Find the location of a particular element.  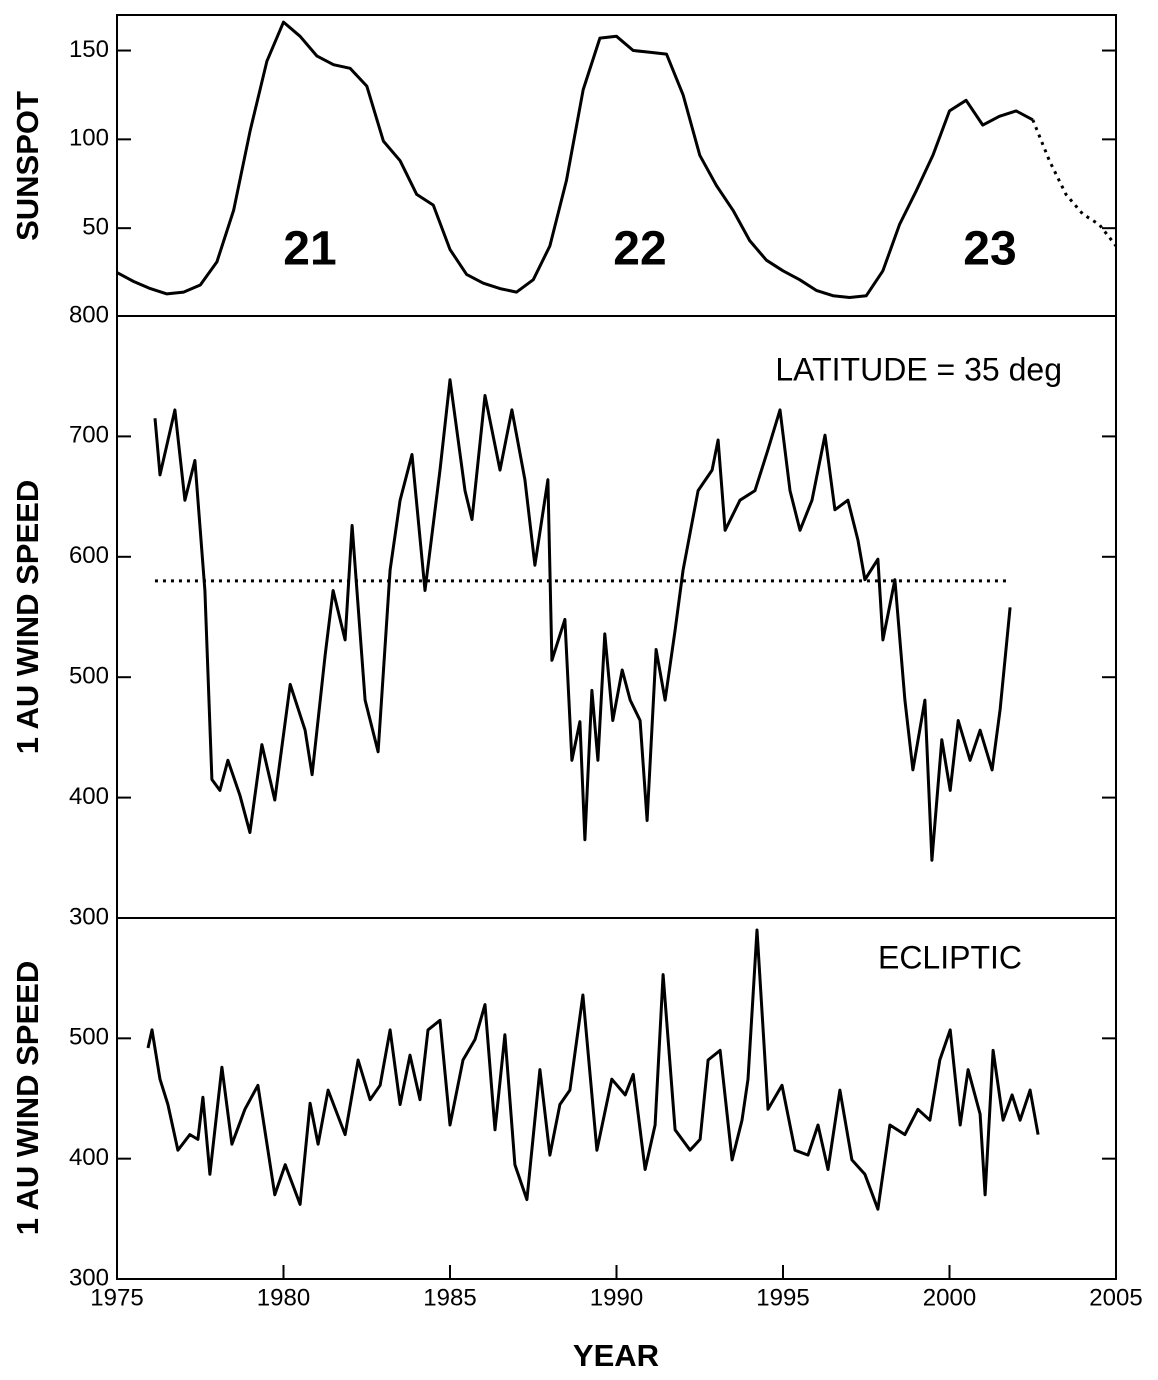

x-tick-label: 2000 is located at coordinates (949, 1297).